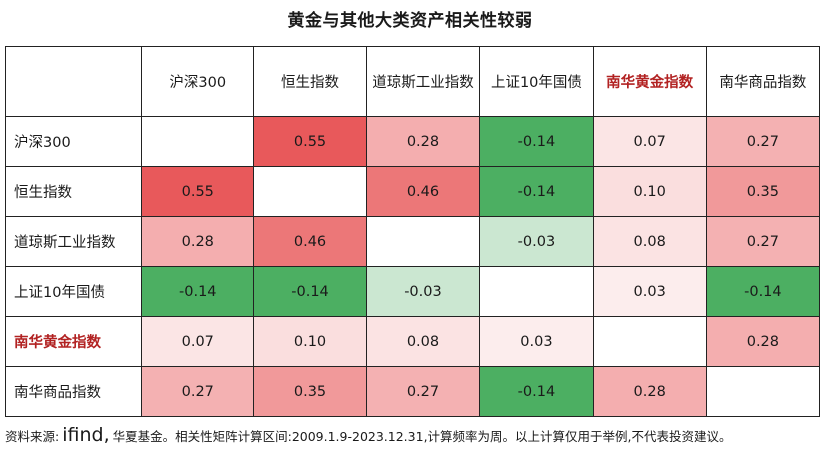  I want to click on column-header: 南华商品指数, so click(762, 81).